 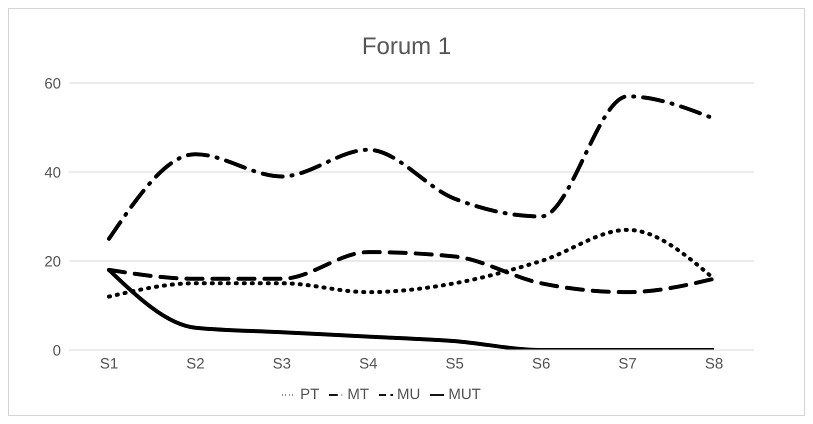 What do you see at coordinates (406, 47) in the screenshot?
I see `chart-title: Forum 1` at bounding box center [406, 47].